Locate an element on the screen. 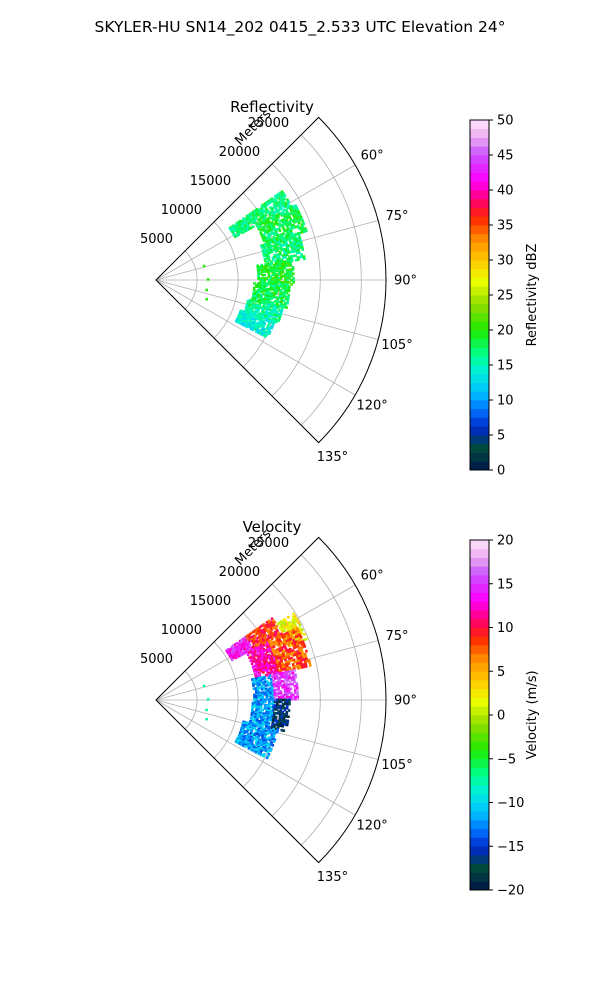 This screenshot has width=600, height=1000. colorbar-tick-label: 45 is located at coordinates (505, 156).